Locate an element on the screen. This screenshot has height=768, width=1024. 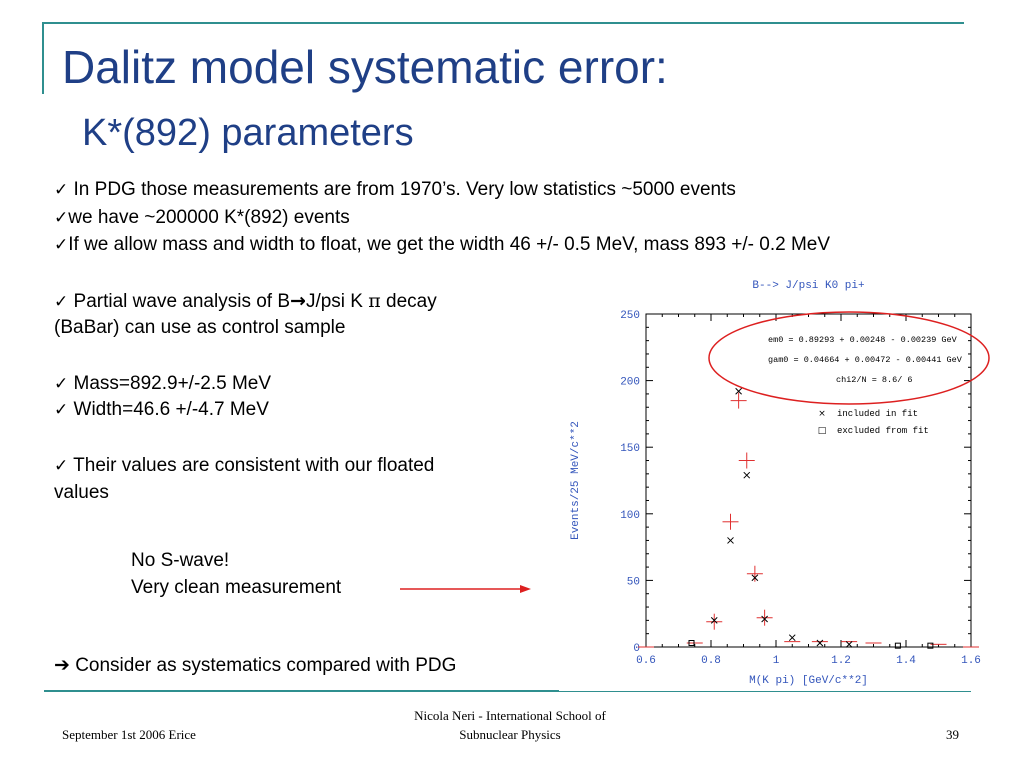
fit-param-text: em0 = 0.89293 + 0.00248 - 0.00239 GeV is located at coordinates (863, 340).